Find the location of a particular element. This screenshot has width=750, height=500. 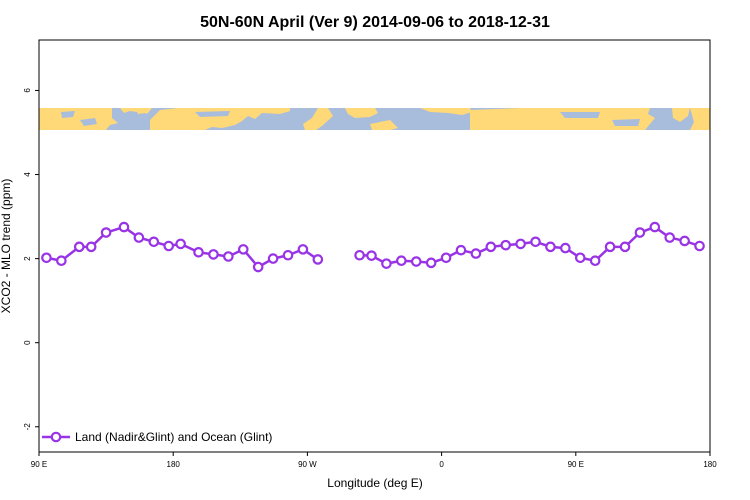

series-layer is located at coordinates (373, 247).